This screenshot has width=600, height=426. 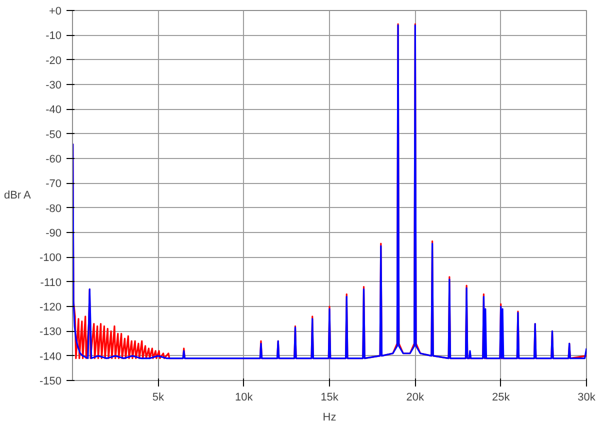 I want to click on y-tick-label: -30, so click(x=54, y=86).